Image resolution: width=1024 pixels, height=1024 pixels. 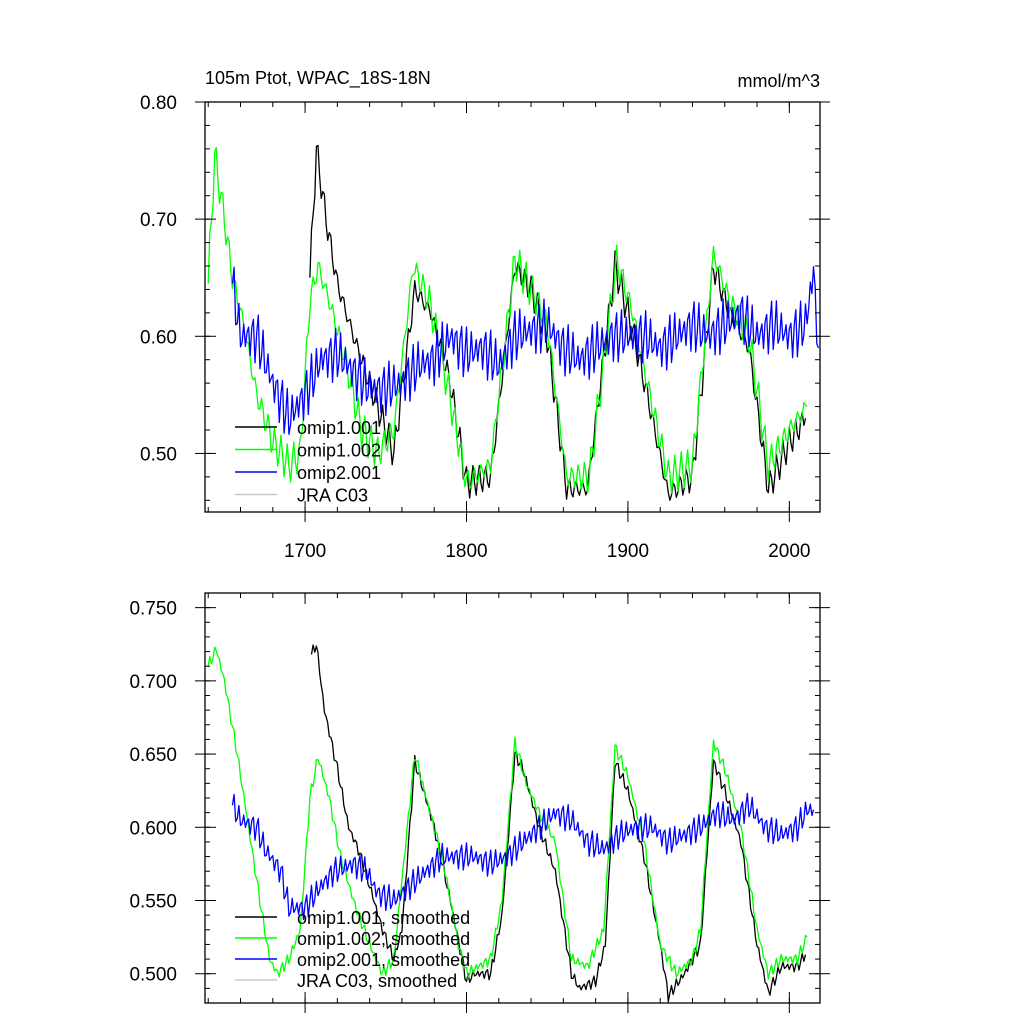 What do you see at coordinates (158, 220) in the screenshot?
I see `y-tick-label: 0.70` at bounding box center [158, 220].